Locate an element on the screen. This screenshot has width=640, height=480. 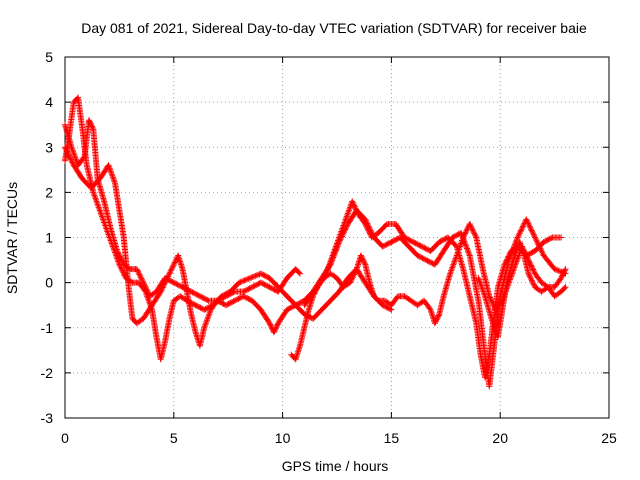
x-tick-label: 15 is located at coordinates (392, 438).